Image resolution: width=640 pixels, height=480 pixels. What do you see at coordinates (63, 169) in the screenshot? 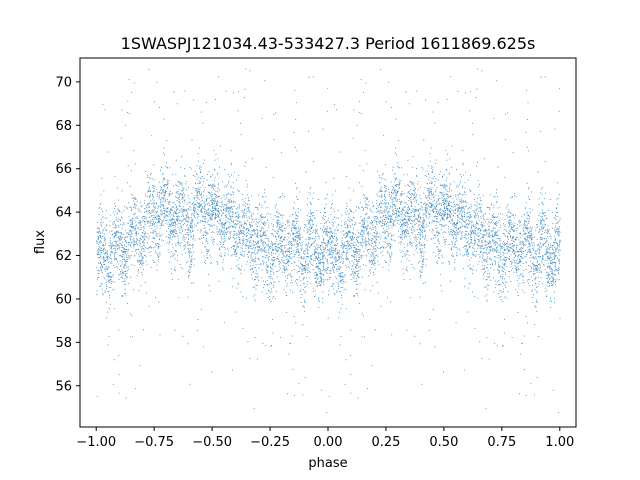
I see `y-tick-label: 66` at bounding box center [63, 169].